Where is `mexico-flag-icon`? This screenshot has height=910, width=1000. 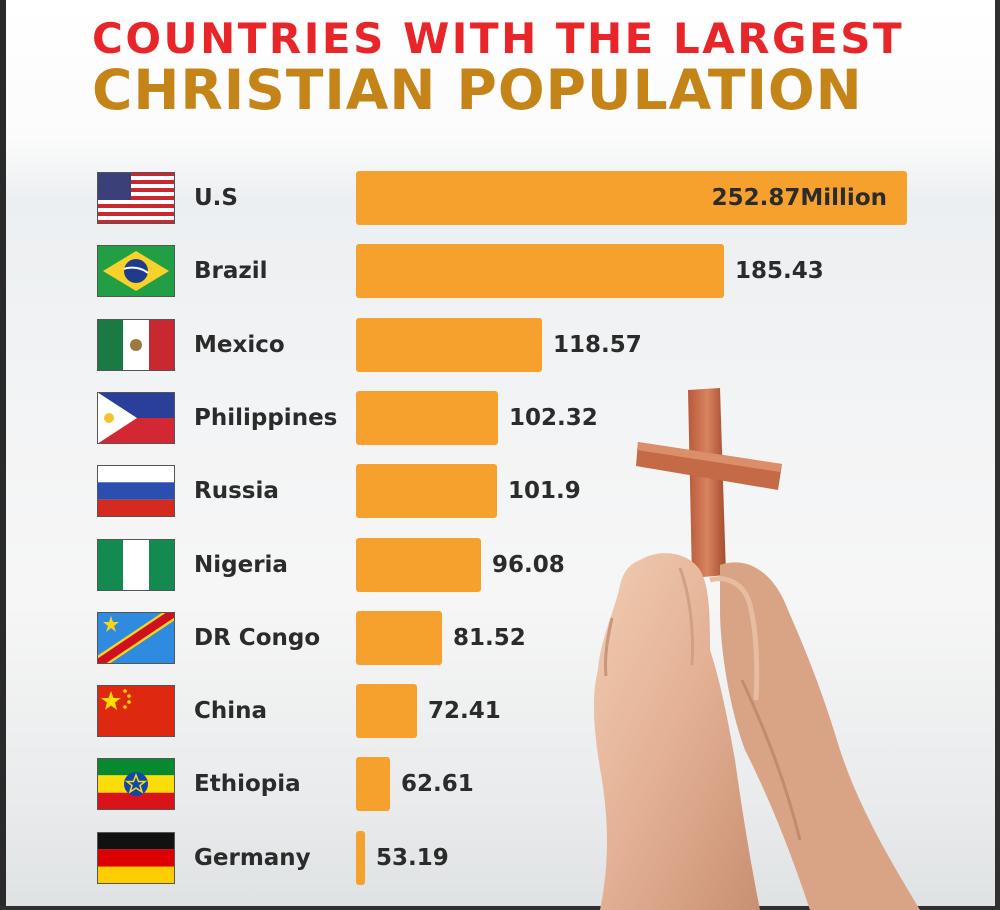 mexico-flag-icon is located at coordinates (136, 345).